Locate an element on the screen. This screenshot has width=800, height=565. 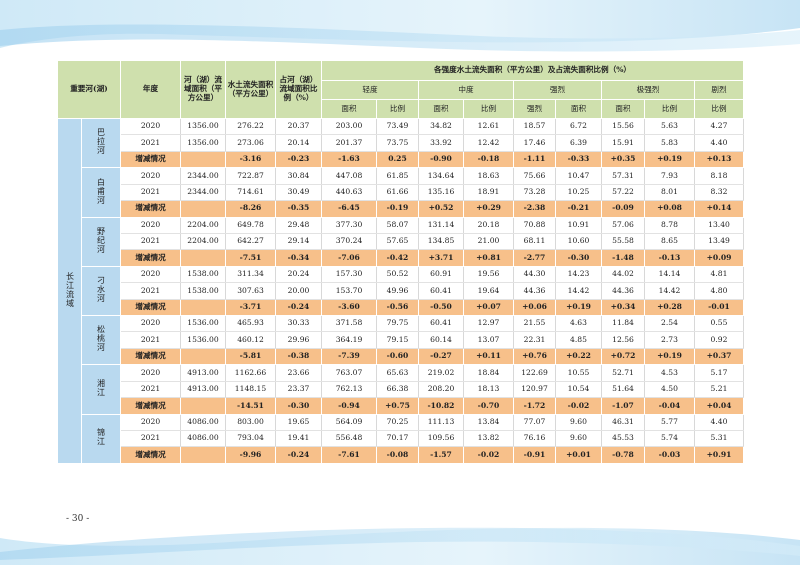
value-cell: 6.39 is located at coordinates (578, 143).